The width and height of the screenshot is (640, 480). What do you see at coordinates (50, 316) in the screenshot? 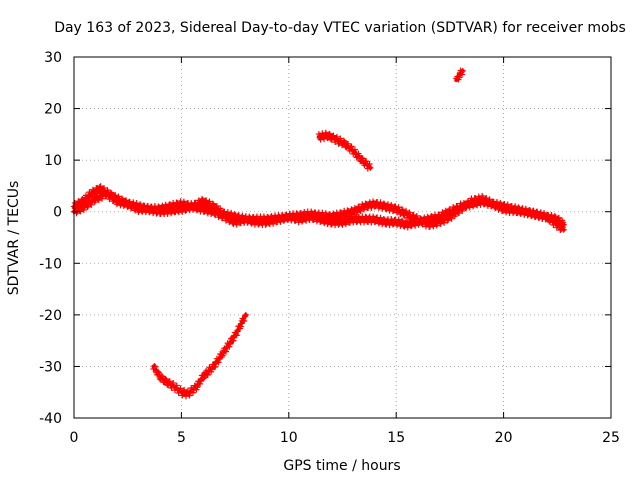
I see `y-tick-label: -20` at bounding box center [50, 316].